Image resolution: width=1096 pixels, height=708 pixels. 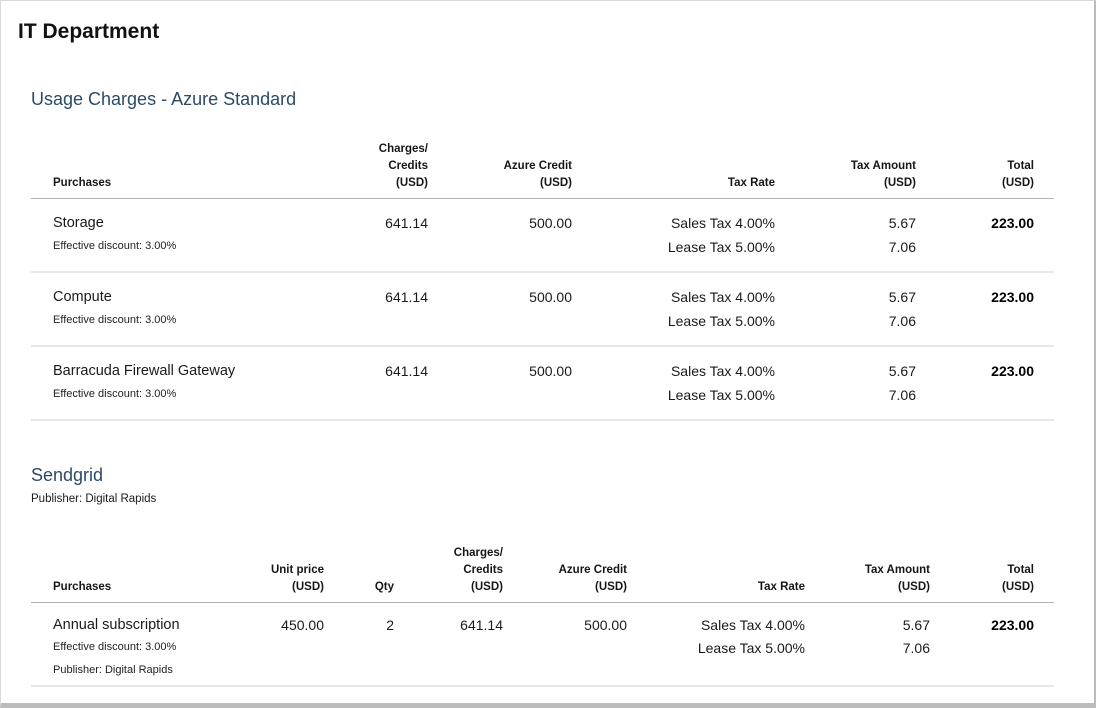 What do you see at coordinates (297, 578) in the screenshot?
I see `column-header-unit-price: Unit price (USD)` at bounding box center [297, 578].